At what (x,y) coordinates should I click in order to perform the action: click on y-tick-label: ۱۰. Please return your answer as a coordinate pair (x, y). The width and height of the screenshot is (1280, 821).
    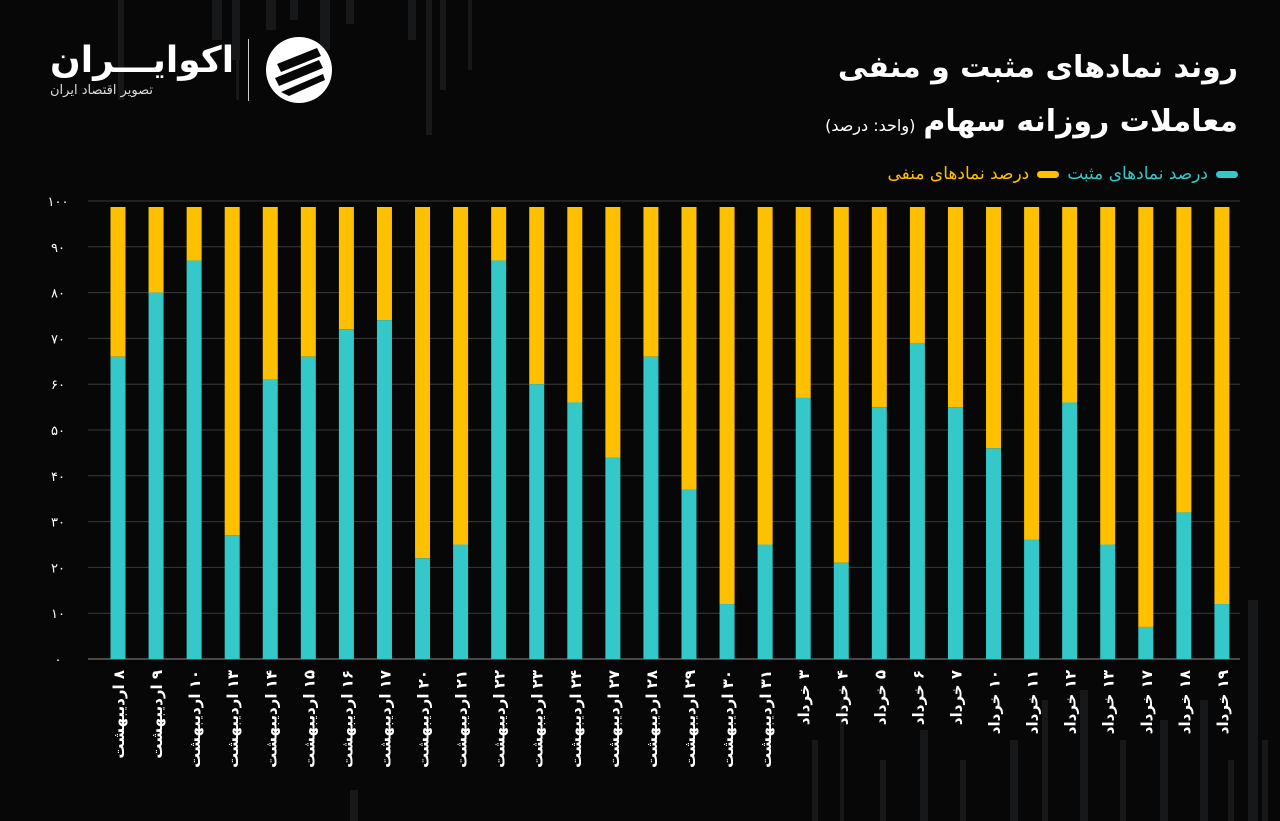
    Looking at the image, I should click on (58, 614).